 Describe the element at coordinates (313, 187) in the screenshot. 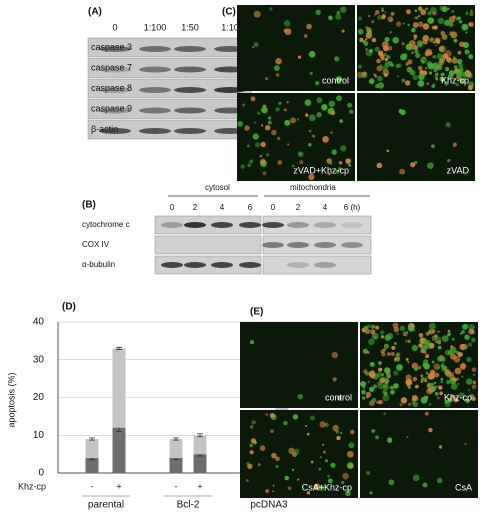

I see `fraction-label: mitochondria` at that location.